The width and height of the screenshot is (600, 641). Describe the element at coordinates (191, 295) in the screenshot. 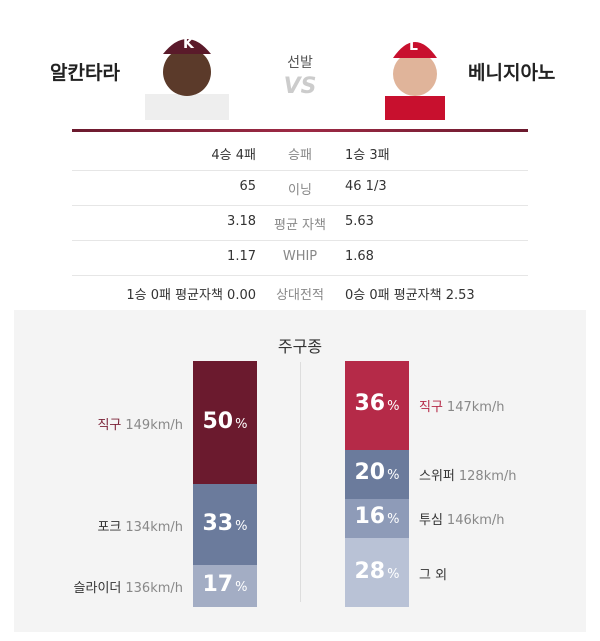

I see `left-value: 1승 0패 평균자책 0.00` at that location.